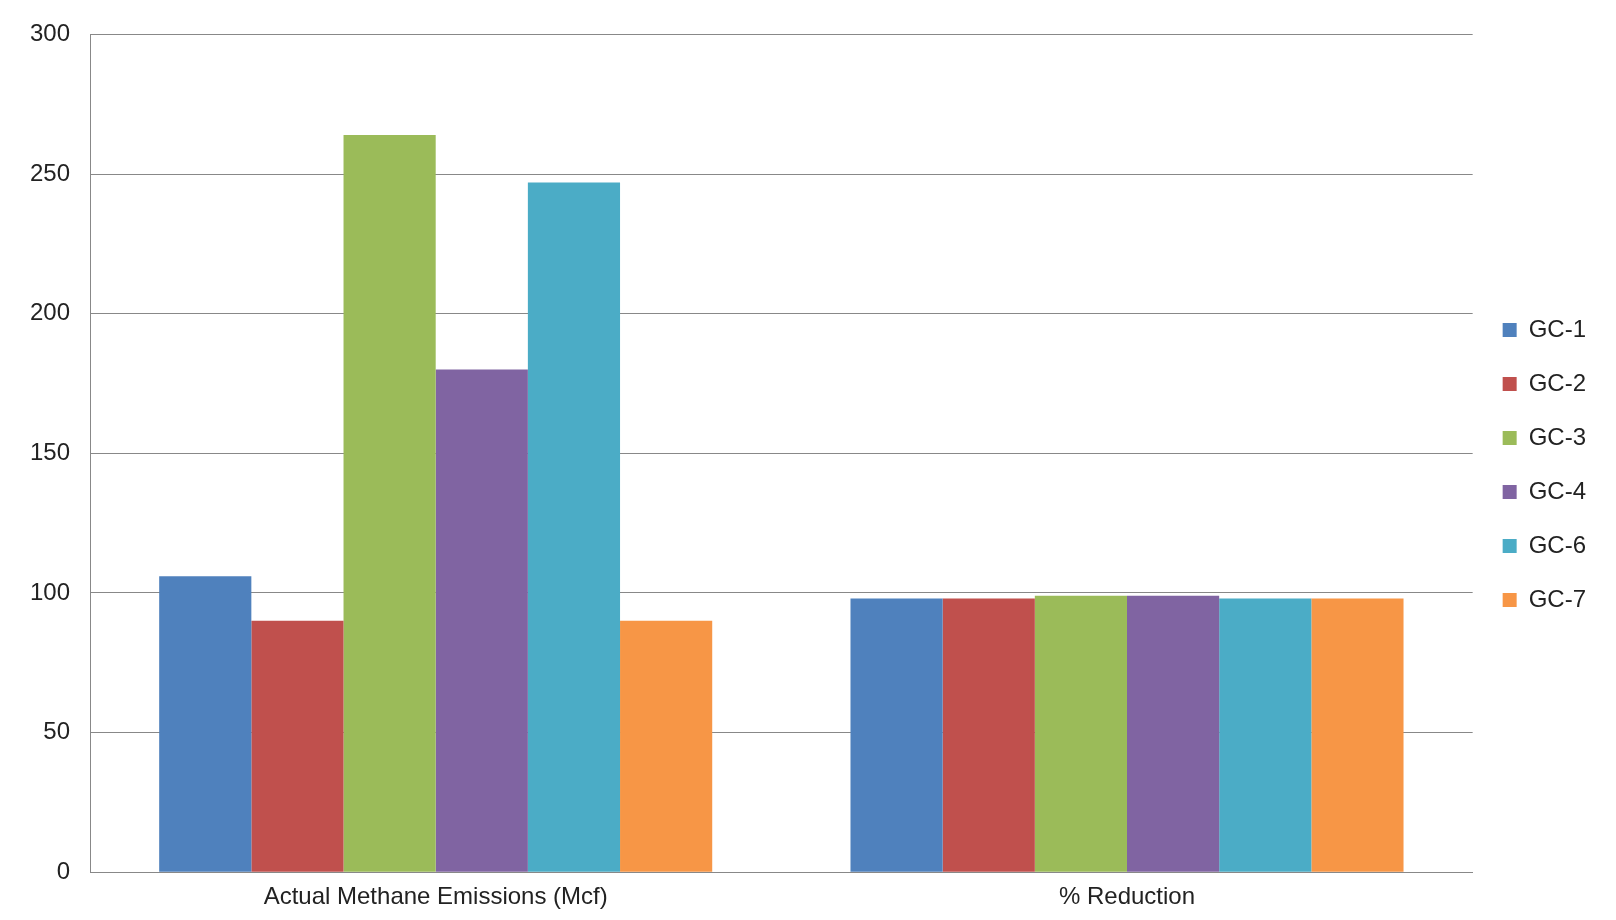  I want to click on legend-label: GC-3, so click(1557, 436).